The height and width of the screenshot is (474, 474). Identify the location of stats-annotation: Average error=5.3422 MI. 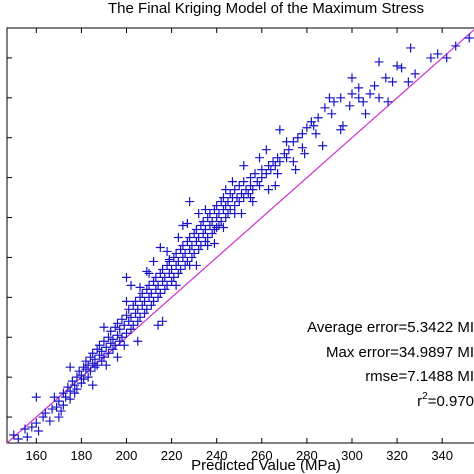
(390, 327).